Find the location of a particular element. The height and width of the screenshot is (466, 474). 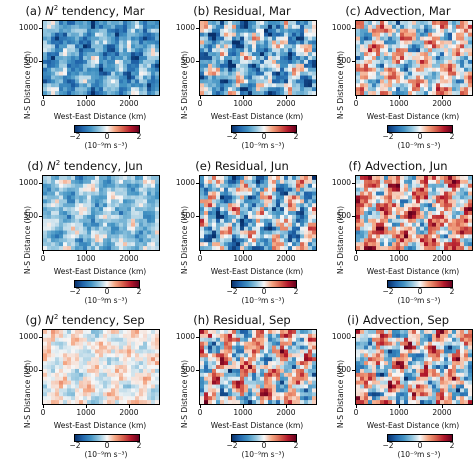

heatmap-field is located at coordinates (258, 367).